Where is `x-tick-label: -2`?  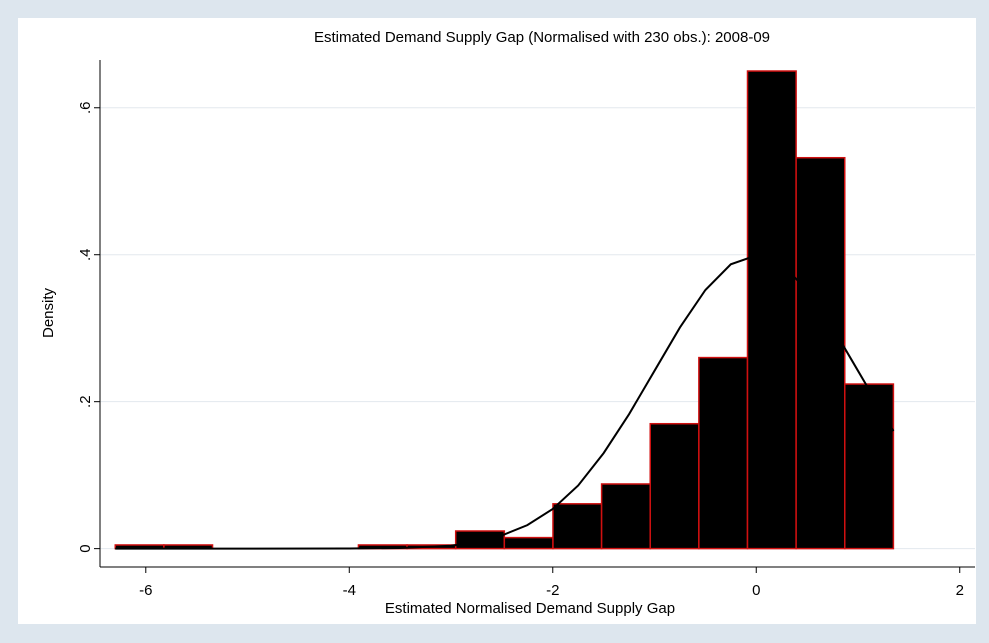
x-tick-label: -2 is located at coordinates (552, 590).